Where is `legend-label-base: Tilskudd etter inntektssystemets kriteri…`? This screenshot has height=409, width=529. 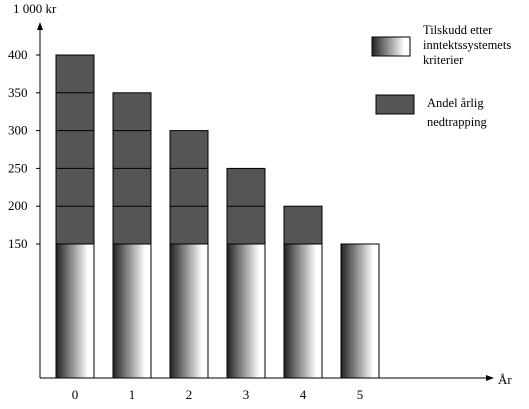 legend-label-base: Tilskudd etter inntektssystemets kriteri… is located at coordinates (468, 45).